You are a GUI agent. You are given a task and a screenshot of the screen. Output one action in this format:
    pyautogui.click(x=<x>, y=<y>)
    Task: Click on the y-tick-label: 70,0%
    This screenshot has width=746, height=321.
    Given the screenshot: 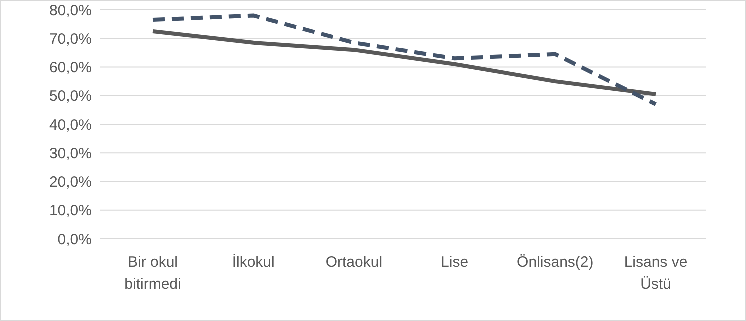 What is the action you would take?
    pyautogui.click(x=70, y=39)
    